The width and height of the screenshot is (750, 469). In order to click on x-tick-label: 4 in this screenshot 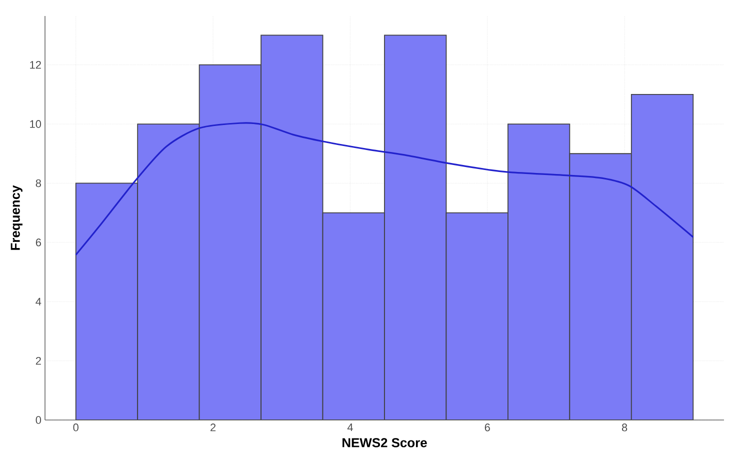, I will do `click(350, 428)`.